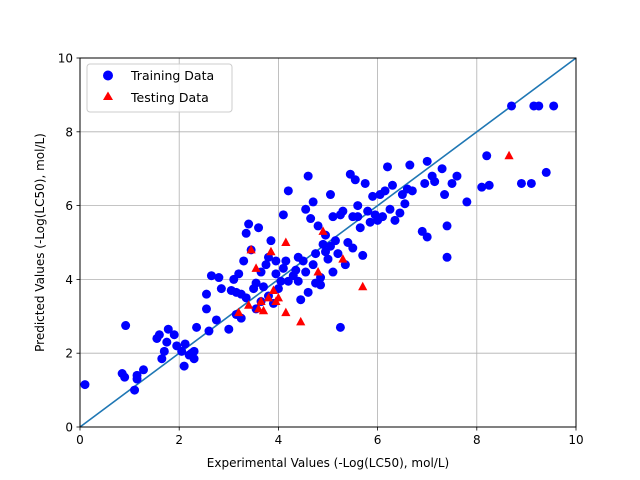  I want to click on x-tick-label: 0, so click(80, 440).